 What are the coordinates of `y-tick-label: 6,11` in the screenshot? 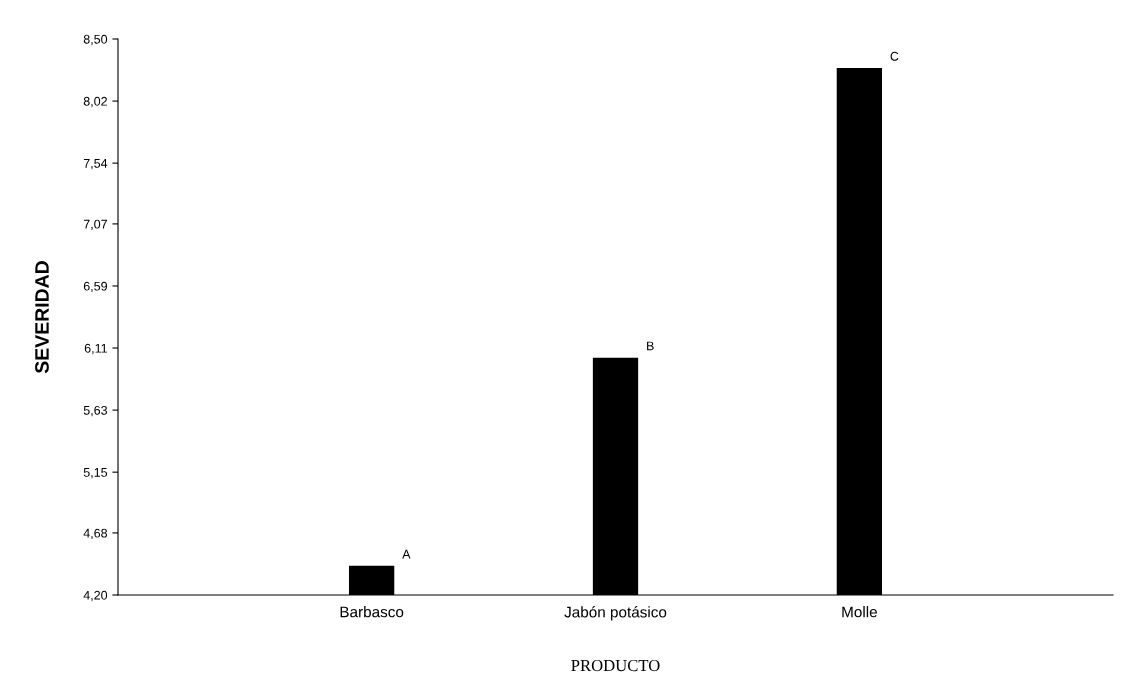 It's located at (95, 349).